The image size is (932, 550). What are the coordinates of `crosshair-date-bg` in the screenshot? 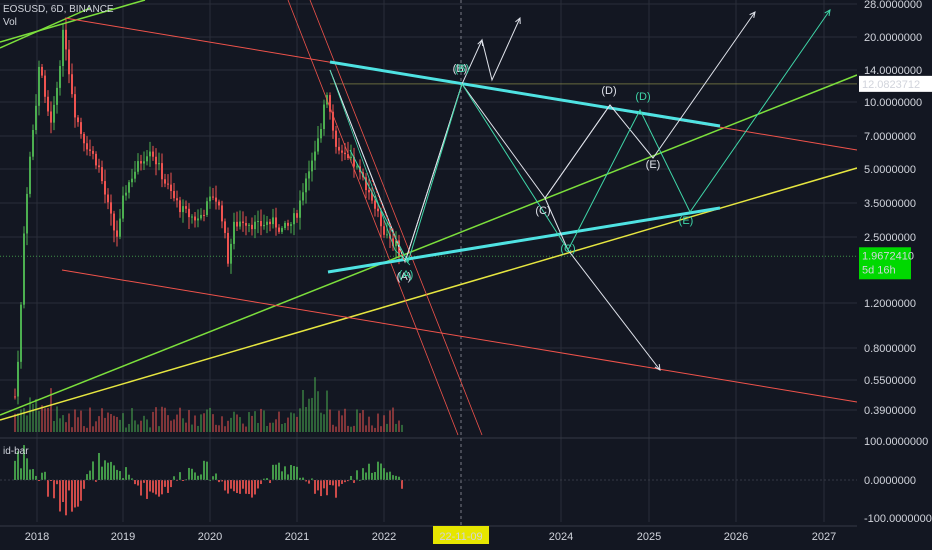 It's located at (461, 535).